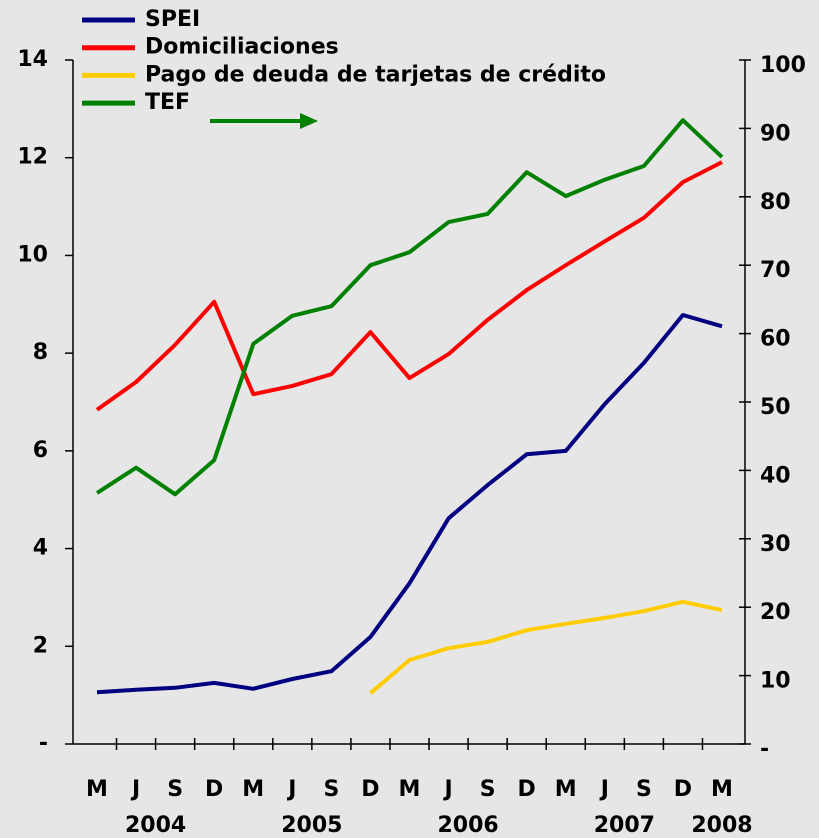  I want to click on y2-tick-label: 10, so click(775, 681).